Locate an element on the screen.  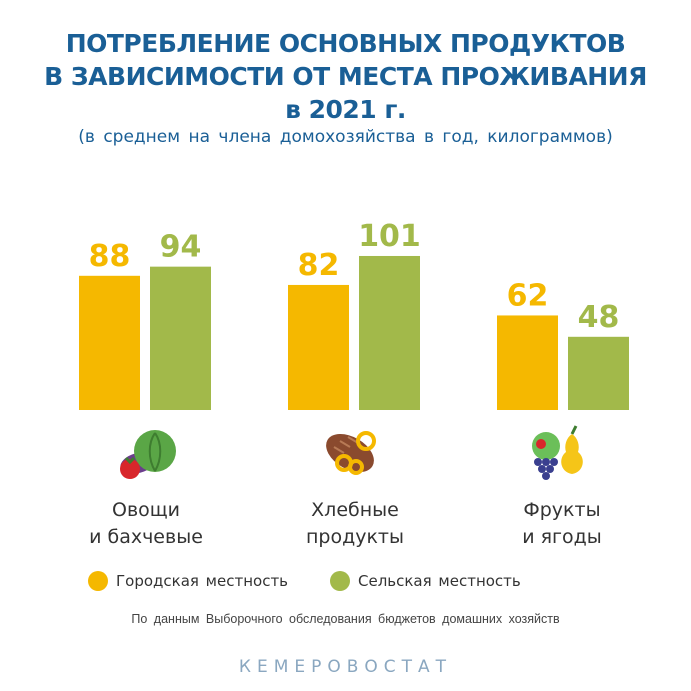
title-line-2: В ЗАВИСИМОСТИ ОТ МЕСТА ПРОЖИВАНИЯ is located at coordinates (345, 76).